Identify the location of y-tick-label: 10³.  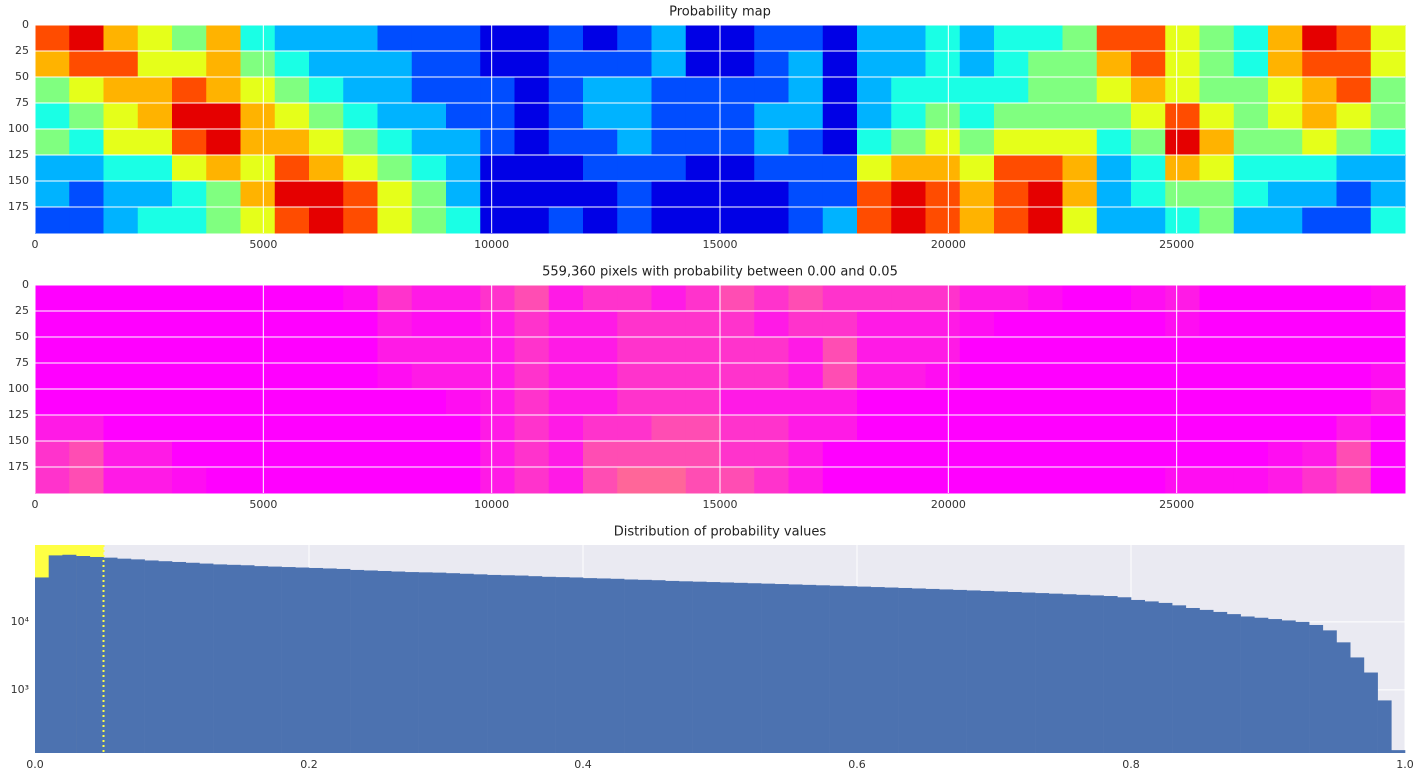
(20, 689).